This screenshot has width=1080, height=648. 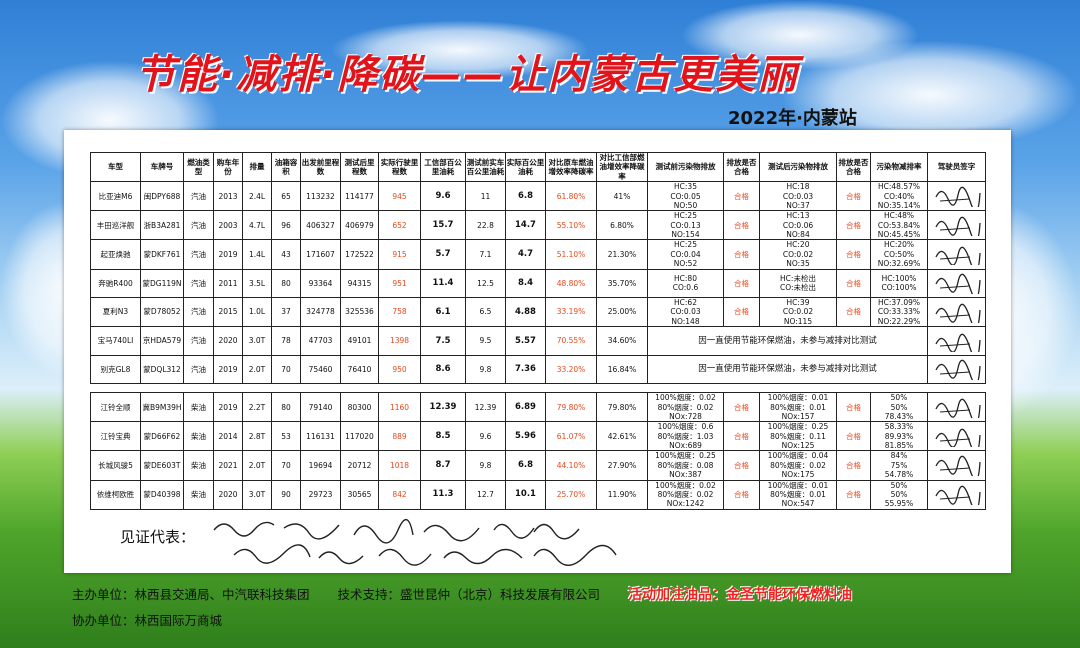 What do you see at coordinates (798, 416) in the screenshot?
I see `post-test-emissions-line: NOx:157` at bounding box center [798, 416].